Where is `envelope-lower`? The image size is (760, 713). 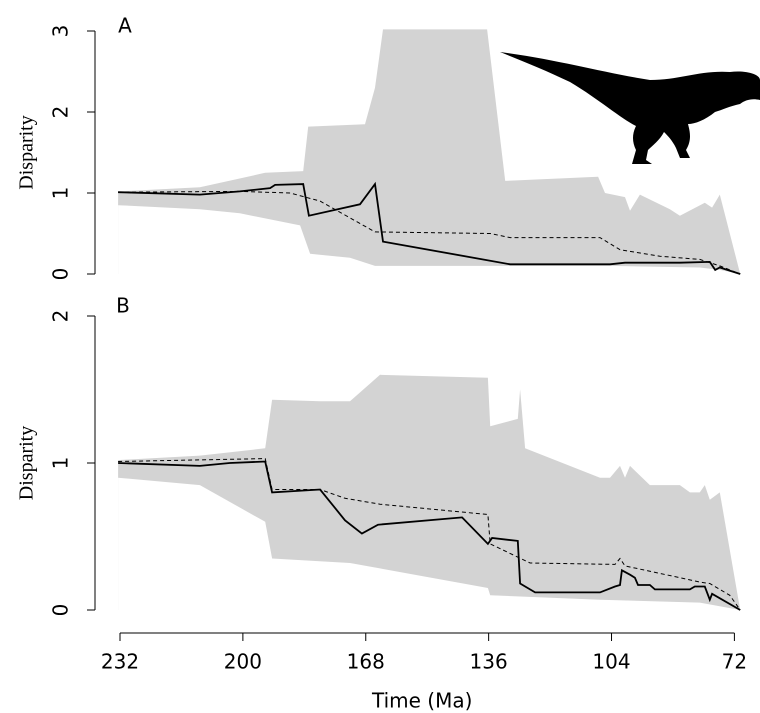 envelope-lower is located at coordinates (429, 241).